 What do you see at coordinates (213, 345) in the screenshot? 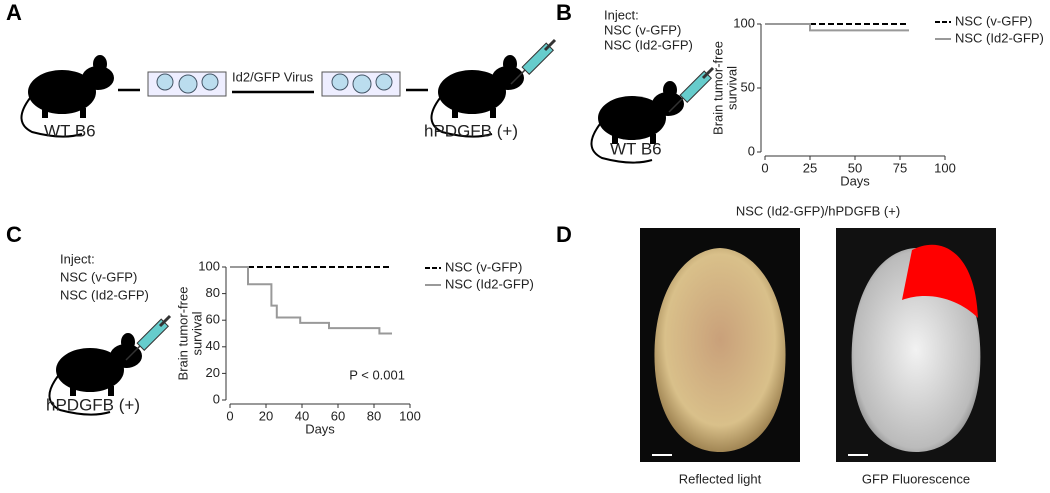
I see `y-tick-label: 40` at bounding box center [213, 345].